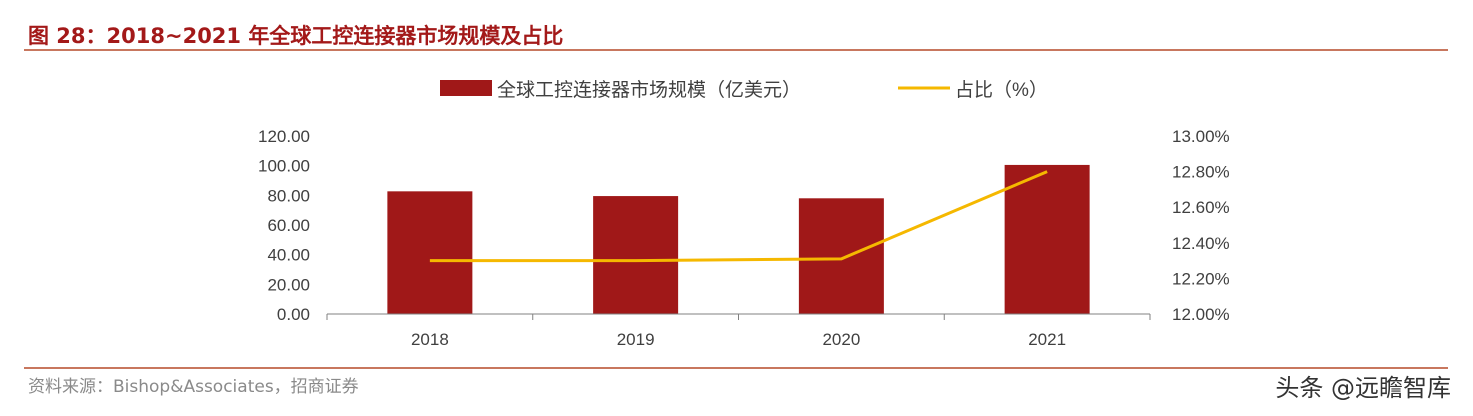 The width and height of the screenshot is (1473, 416). I want to click on top-divider, so click(736, 50).